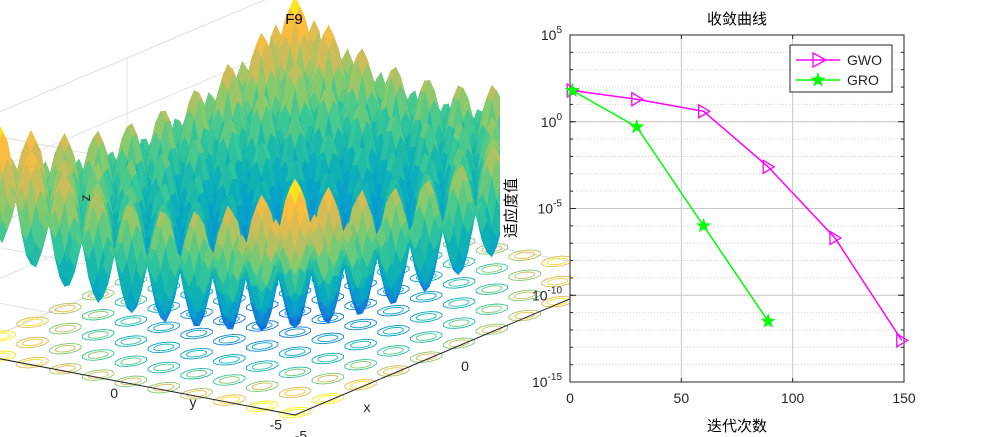 The height and width of the screenshot is (437, 1000). Describe the element at coordinates (863, 80) in the screenshot. I see `legend-label-gro: GRO` at that location.